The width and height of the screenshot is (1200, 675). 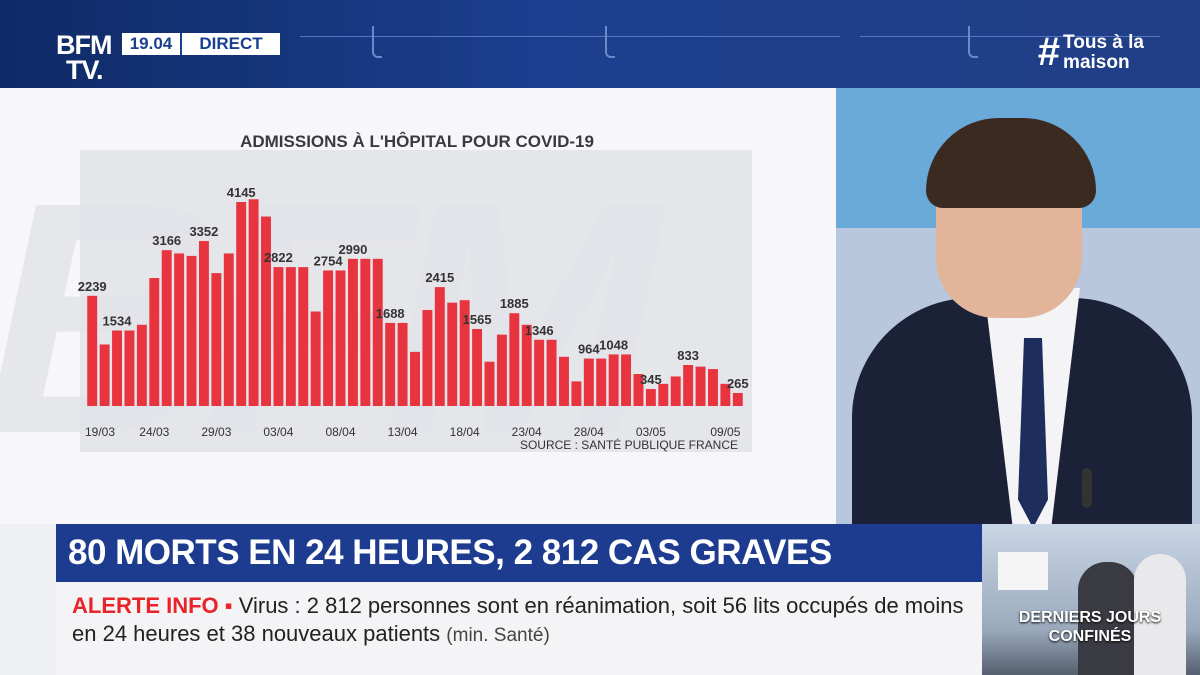 What do you see at coordinates (651, 379) in the screenshot?
I see `data-label: 345` at bounding box center [651, 379].